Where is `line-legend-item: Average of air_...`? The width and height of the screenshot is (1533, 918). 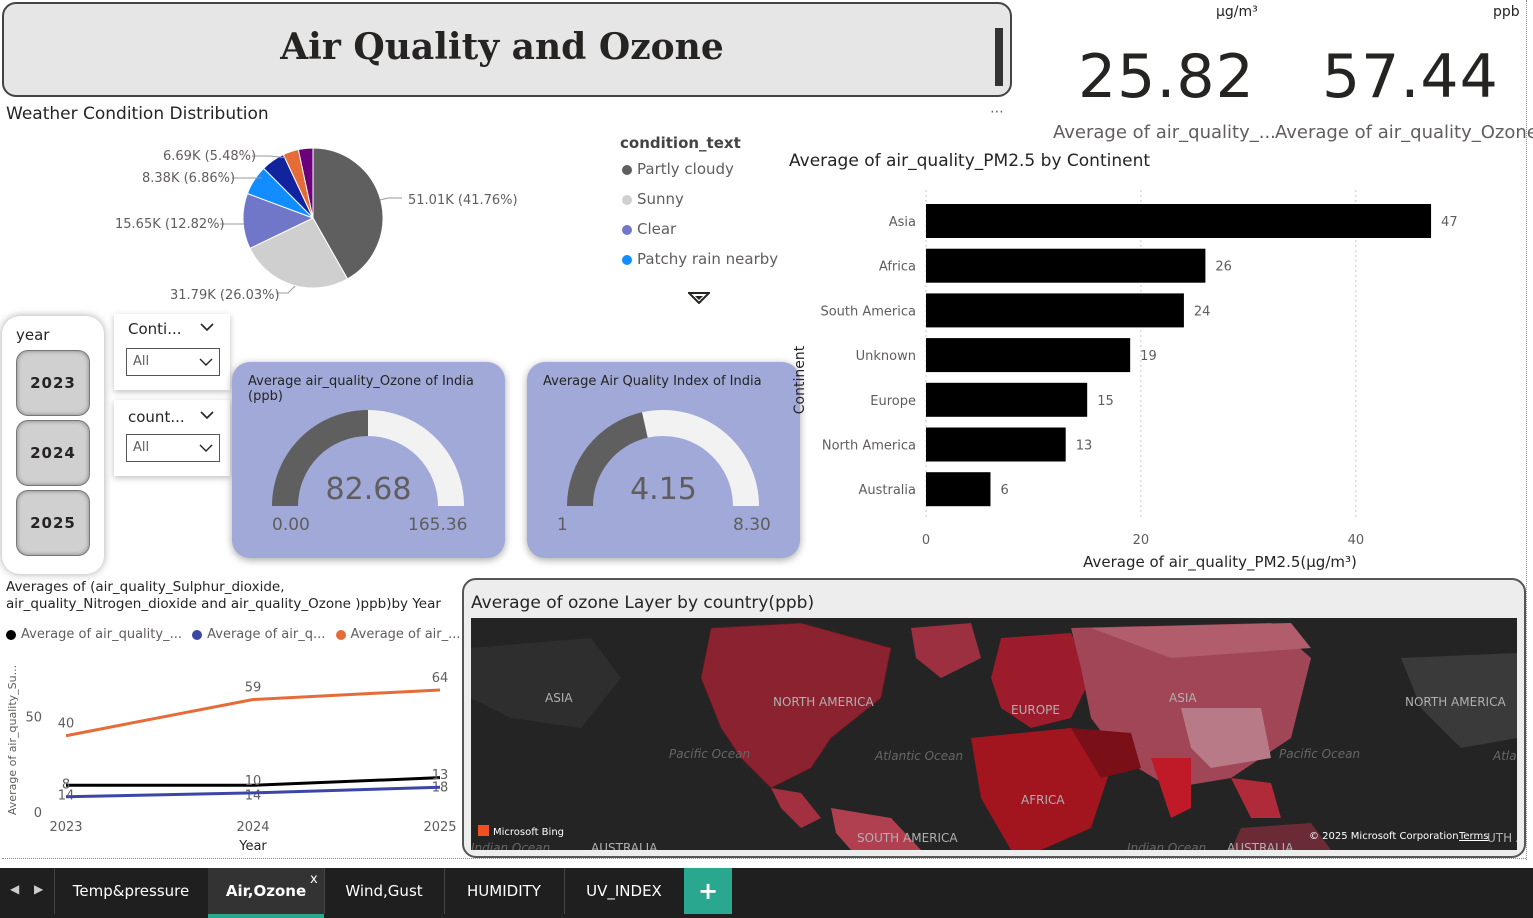
line-legend-item: Average of air_... is located at coordinates (398, 634).